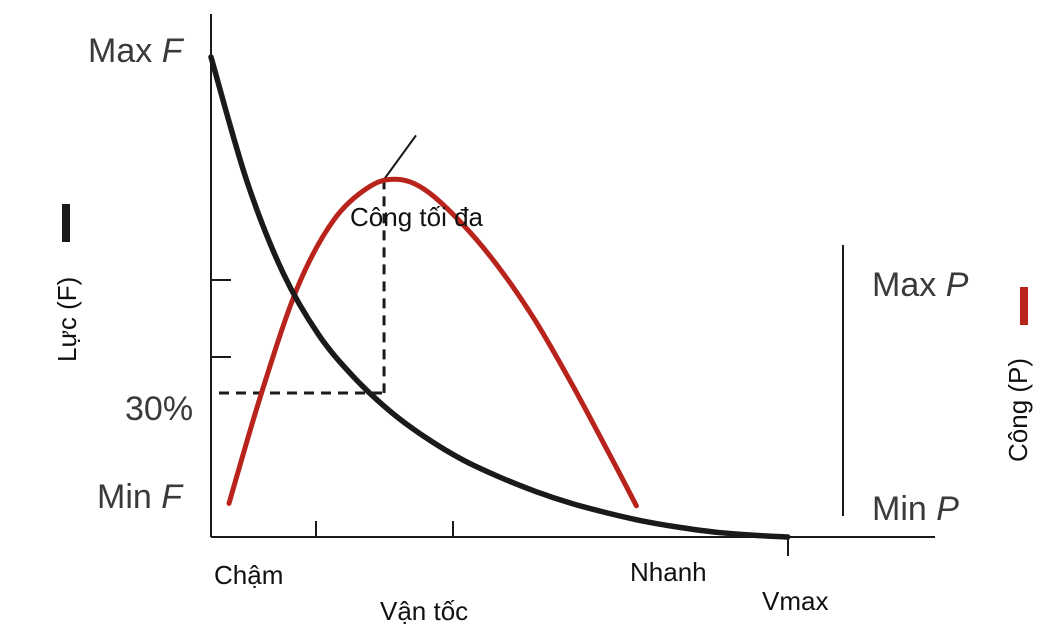  I want to click on vmax-label: Vmax, so click(795, 601).